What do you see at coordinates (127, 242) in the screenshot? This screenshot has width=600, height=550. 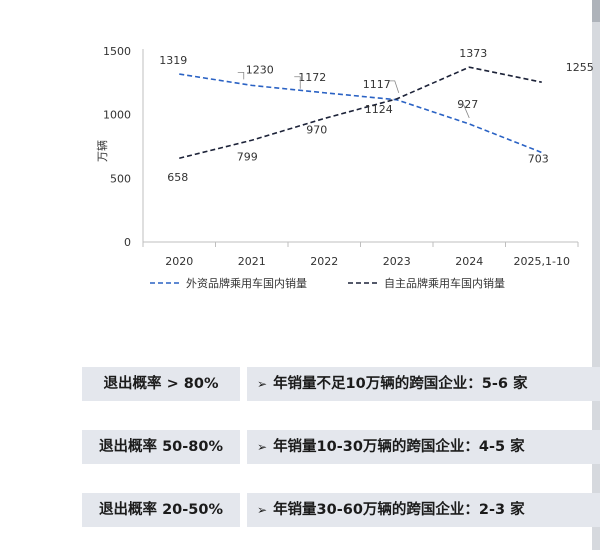 I see `y-tick-label: 0` at bounding box center [127, 242].